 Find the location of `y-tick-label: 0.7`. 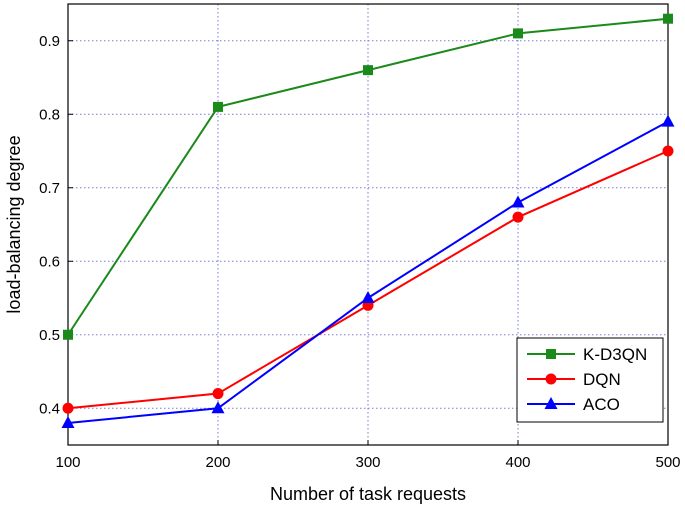

y-tick-label: 0.7 is located at coordinates (49, 188).